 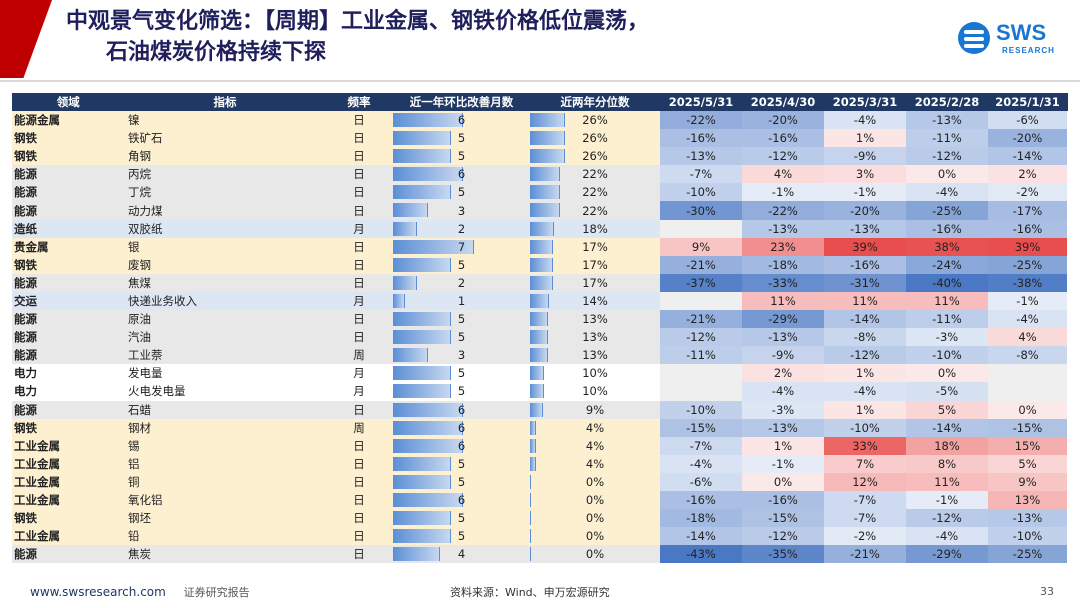 What do you see at coordinates (1027, 337) in the screenshot?
I see `change-cell: 4%` at bounding box center [1027, 337].